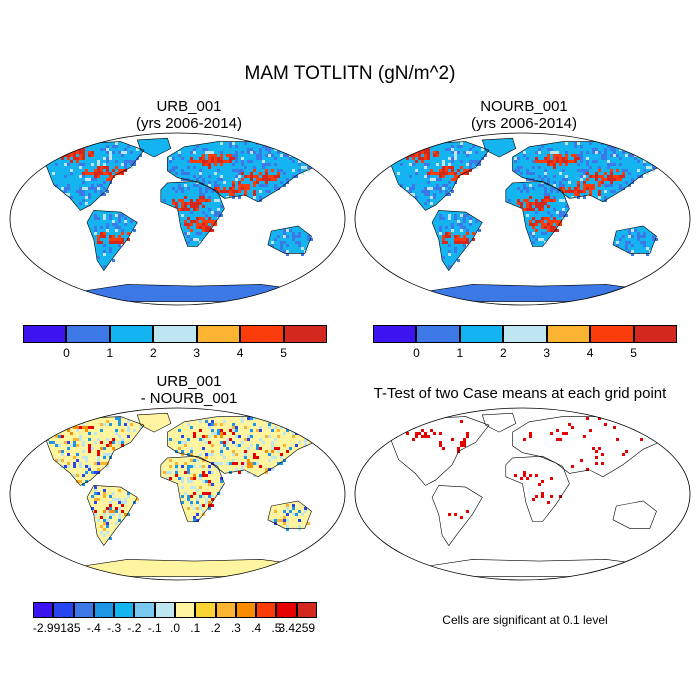 This screenshot has height=700, width=700. I want to click on panel-diff-title-line2: - NOURB_001, so click(189, 398).